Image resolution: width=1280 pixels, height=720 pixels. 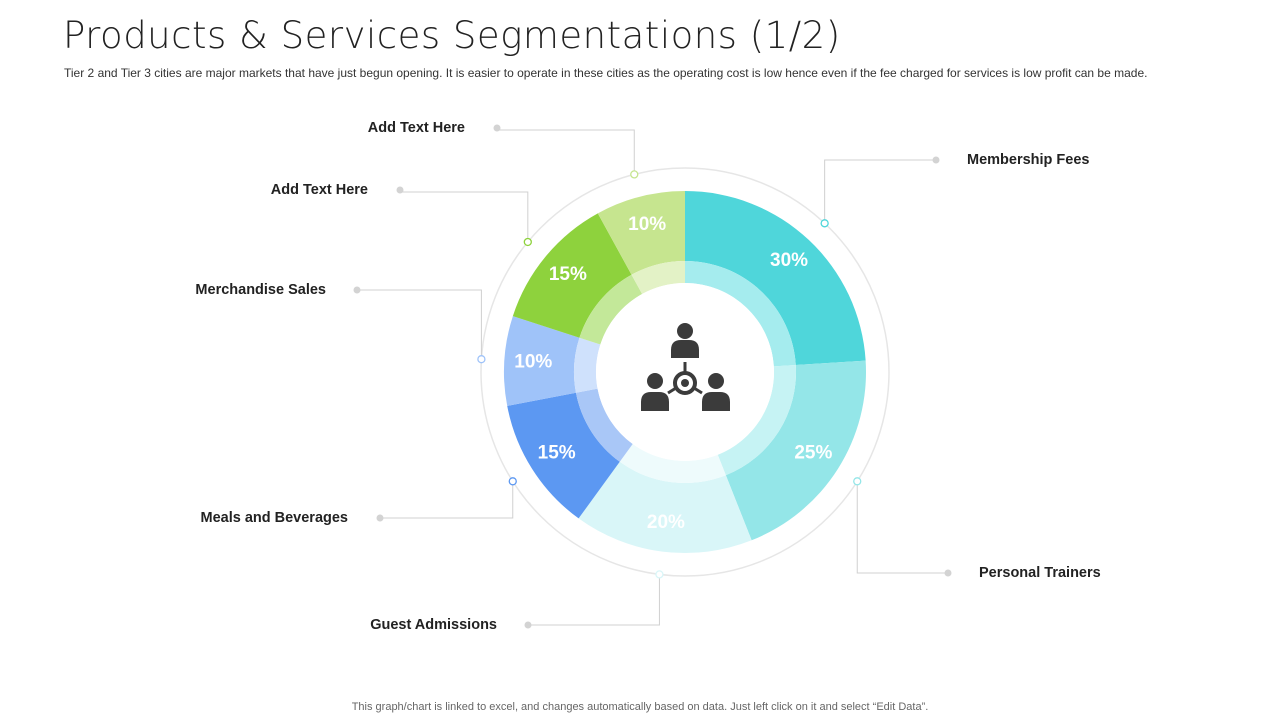 What do you see at coordinates (1040, 573) in the screenshot?
I see `callout-label-personal-trainers: Personal Trainers` at bounding box center [1040, 573].